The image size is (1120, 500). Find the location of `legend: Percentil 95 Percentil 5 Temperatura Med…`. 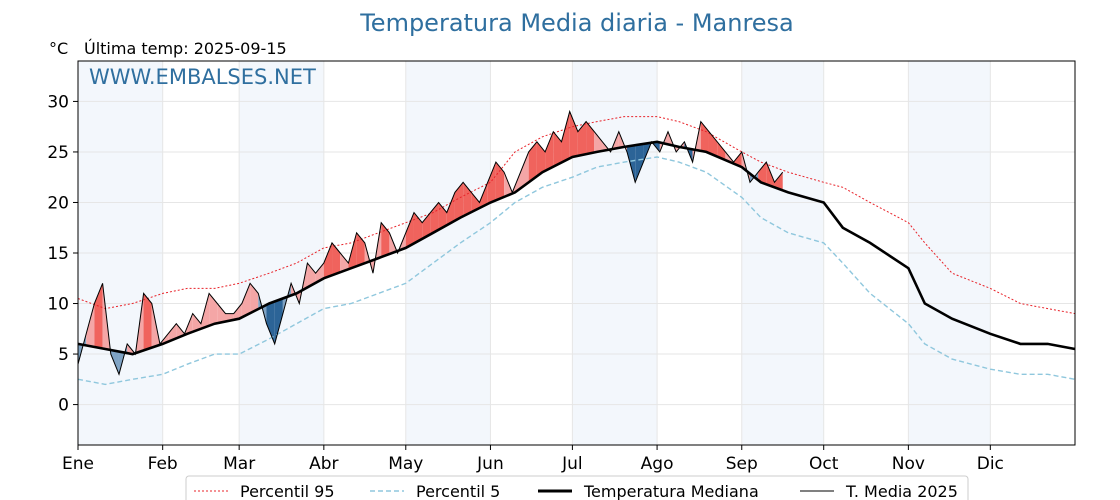

legend: Percentil 95 Percentil 5 Temperatura Med… is located at coordinates (577, 487).